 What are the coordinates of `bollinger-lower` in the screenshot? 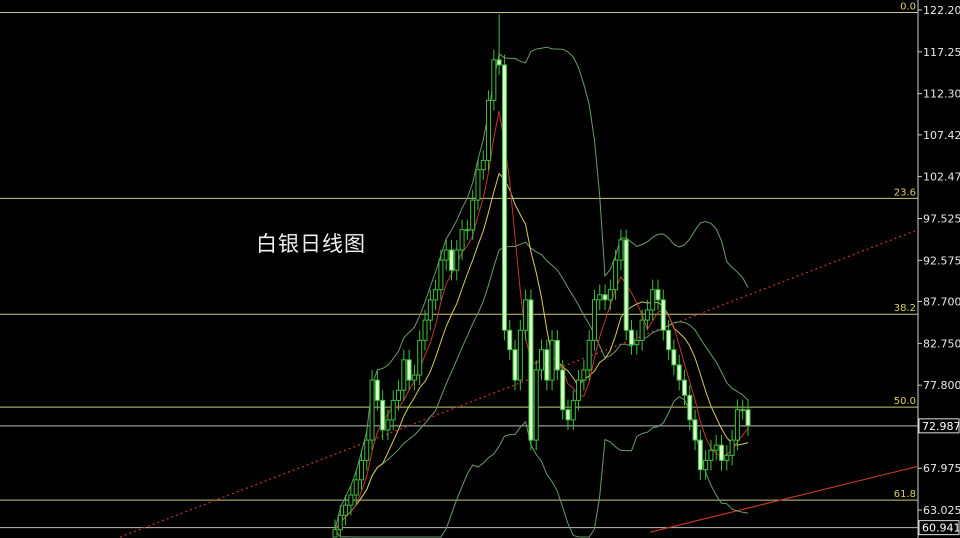 It's located at (541, 466).